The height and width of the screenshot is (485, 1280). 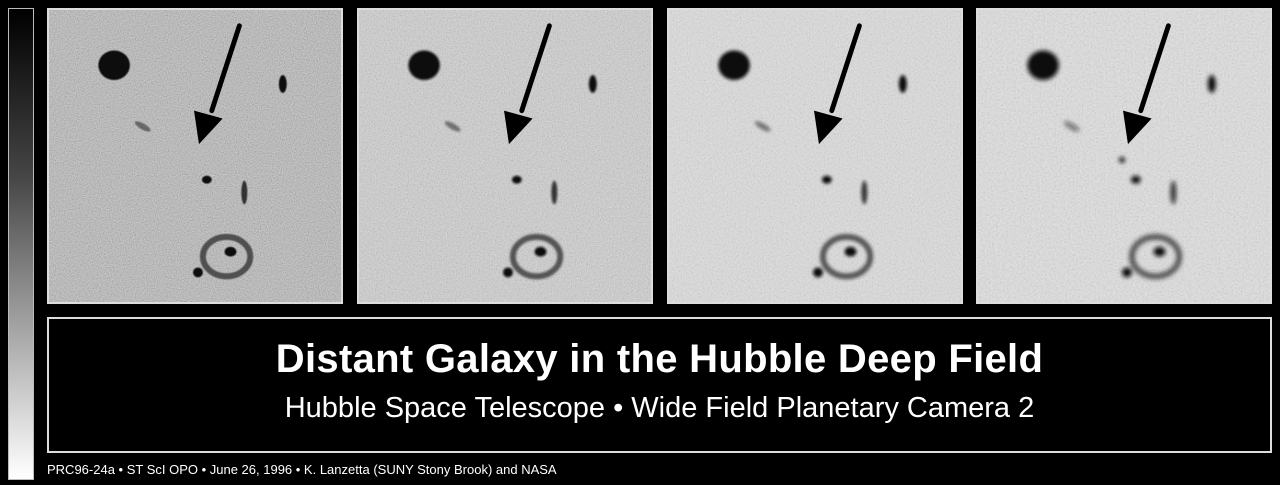 I want to click on page-title: Distant Galaxy in the Hubble Deep Field, so click(x=659, y=359).